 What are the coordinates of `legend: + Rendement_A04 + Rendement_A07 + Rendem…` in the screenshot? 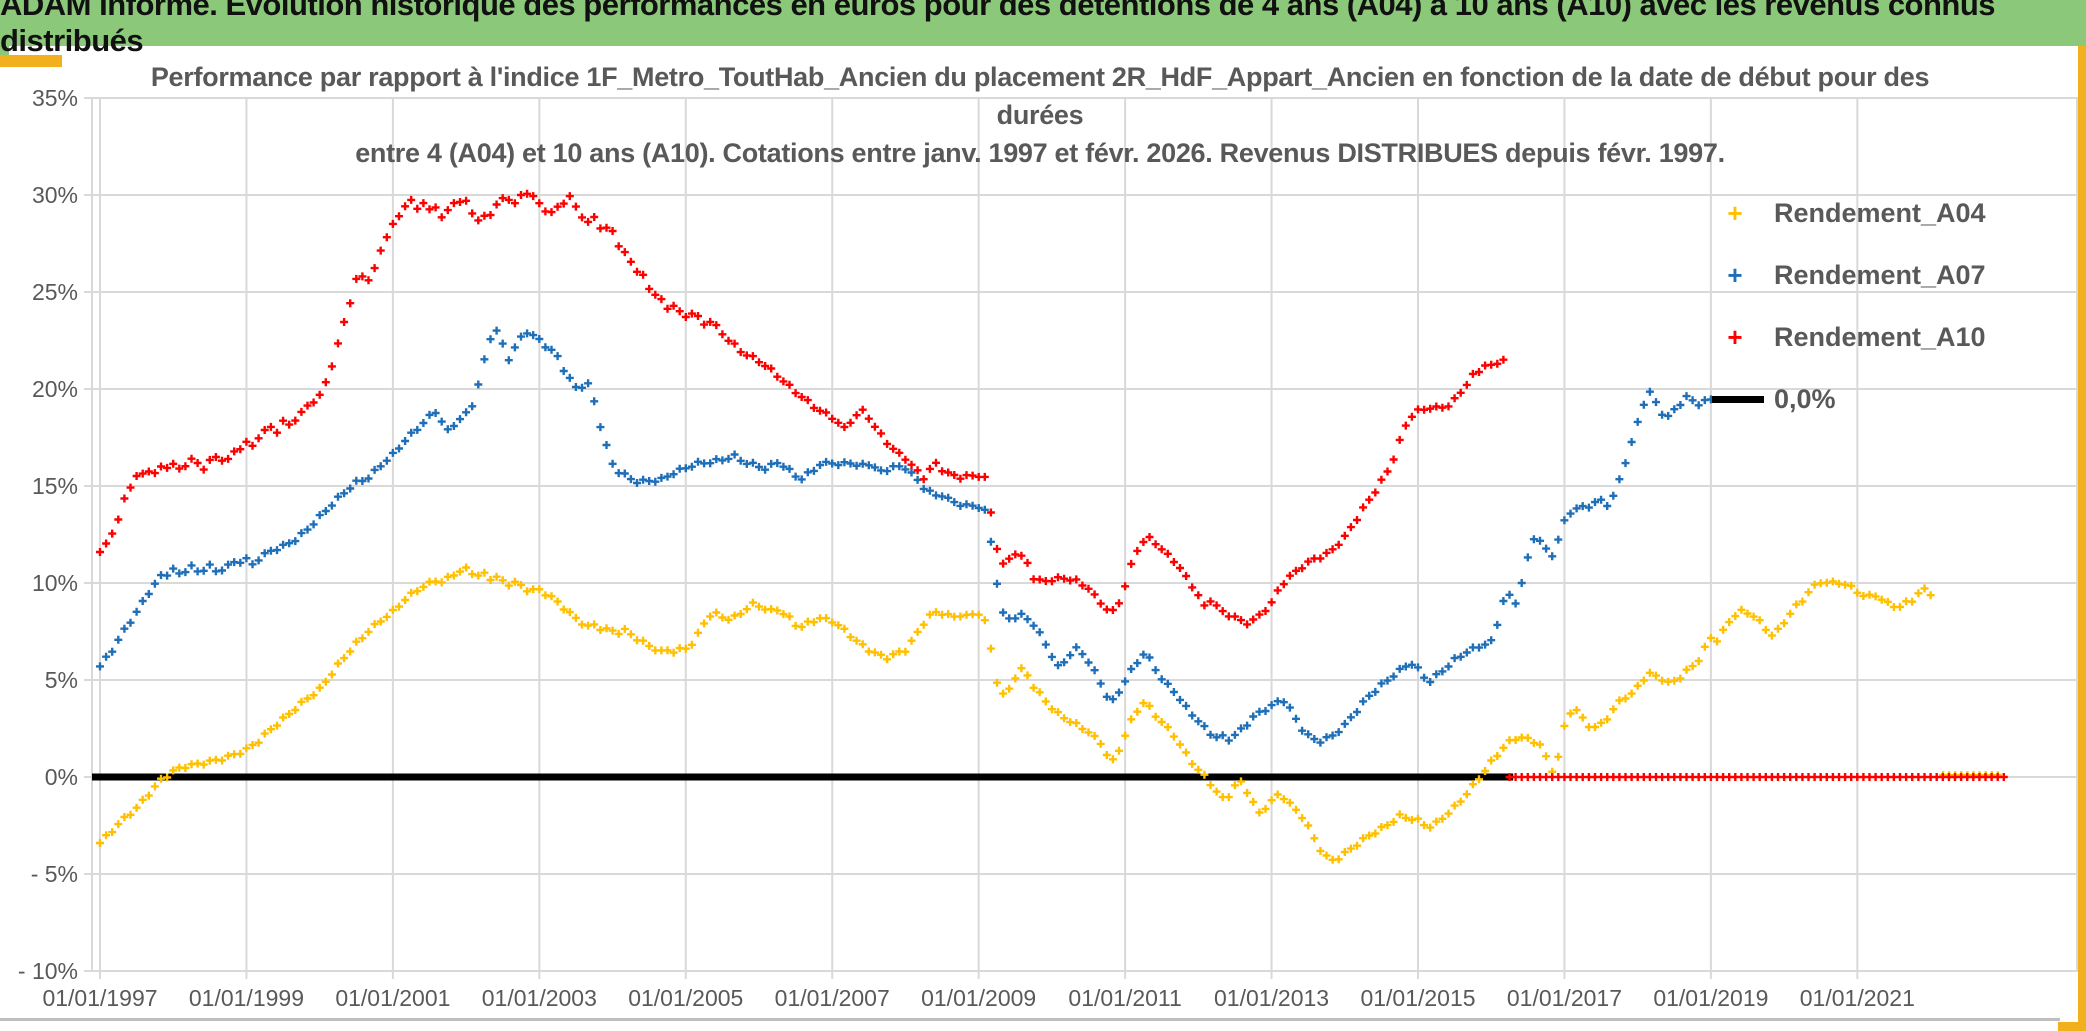 It's located at (1877, 306).